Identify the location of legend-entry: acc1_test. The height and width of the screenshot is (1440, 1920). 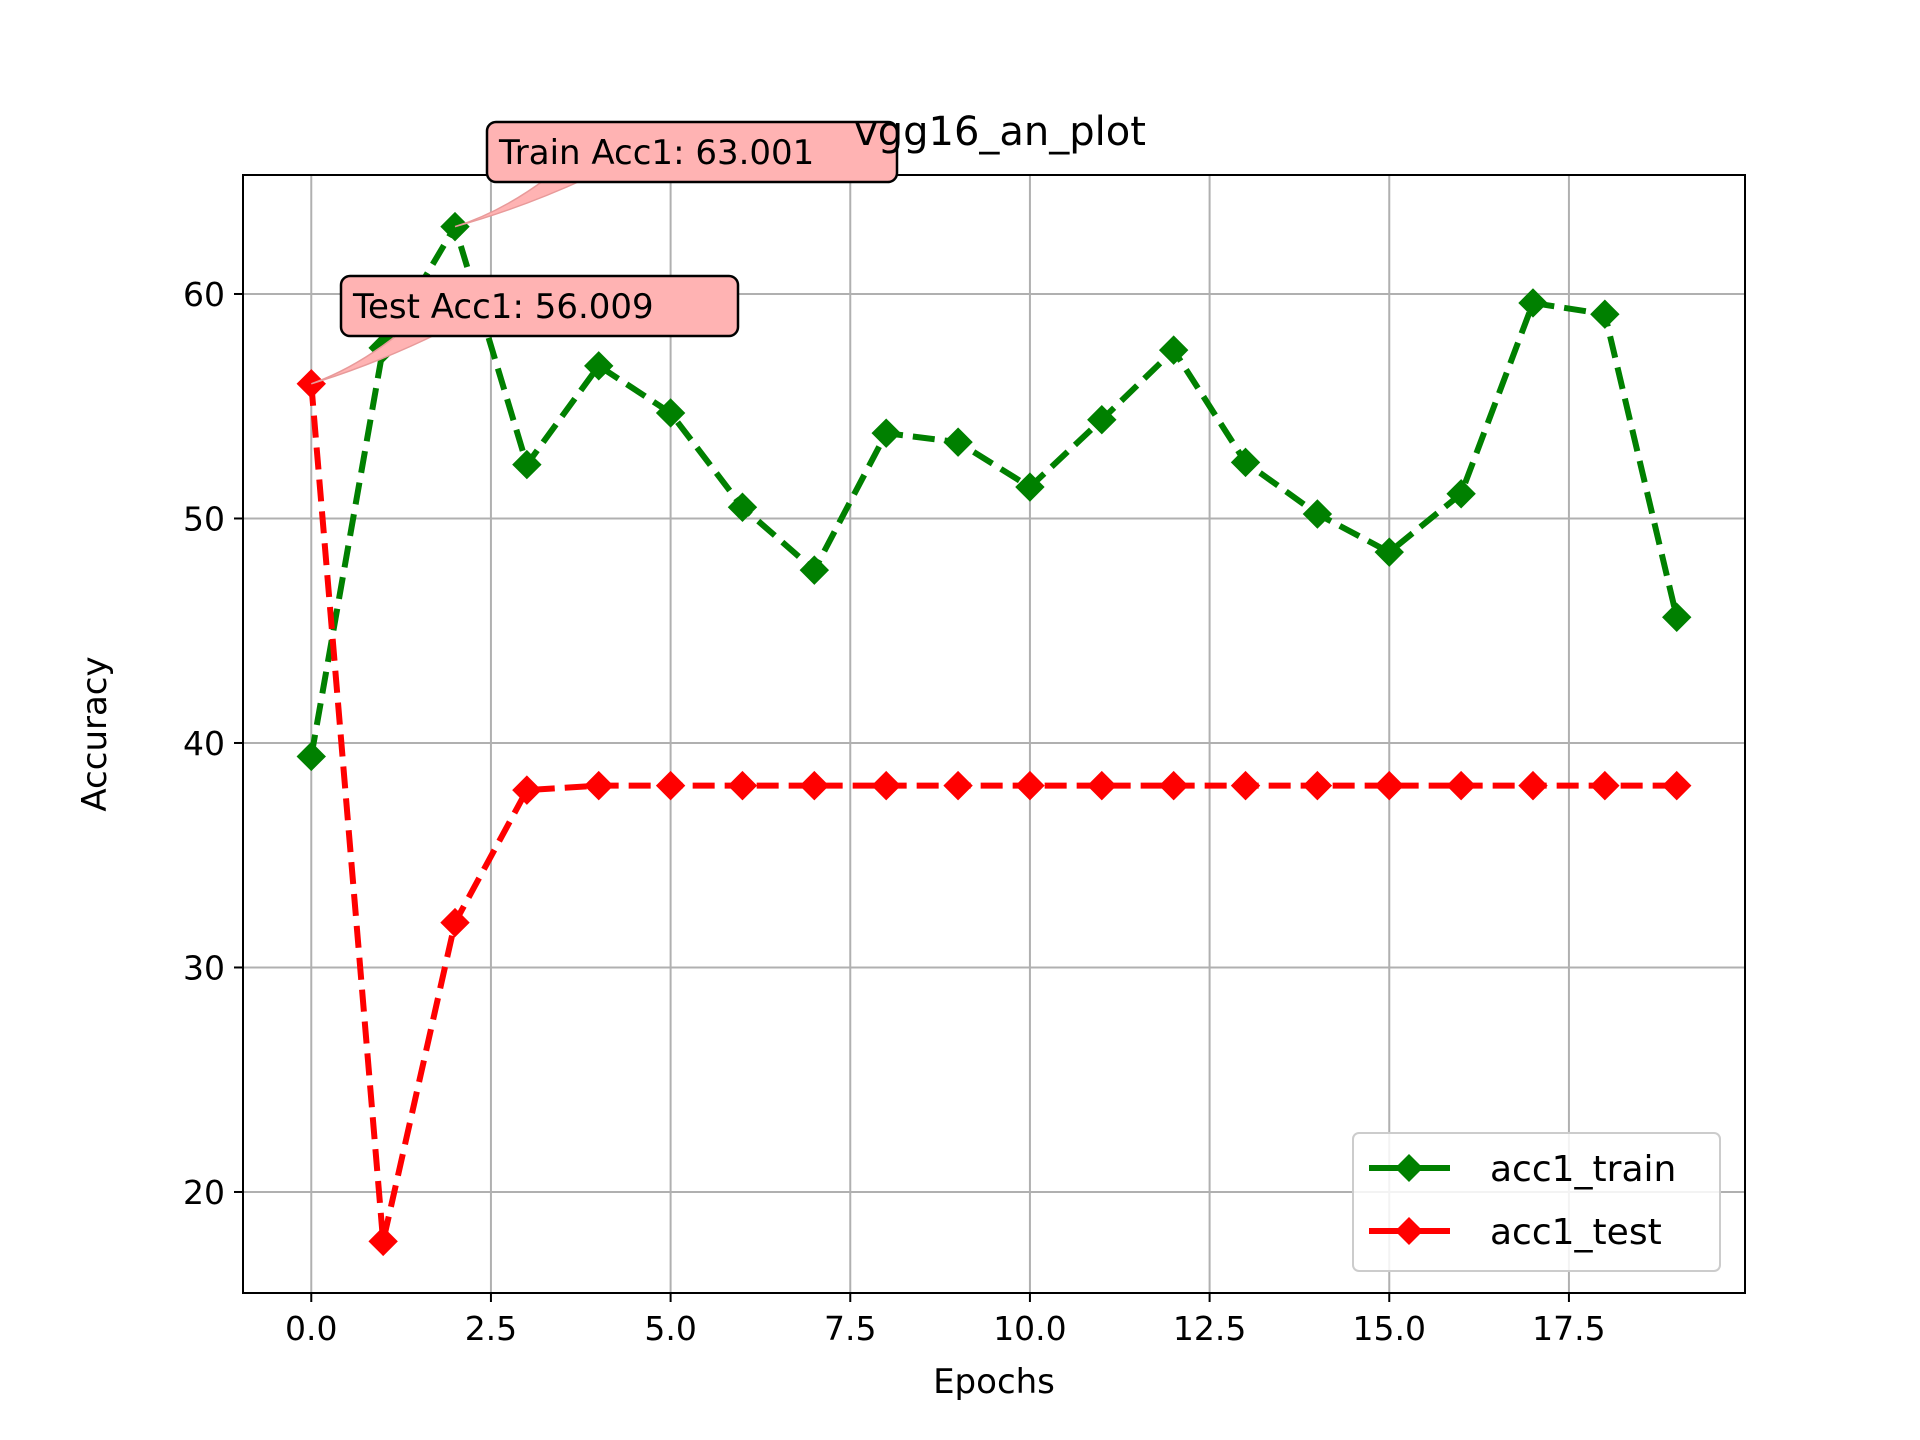
(1515, 1232).